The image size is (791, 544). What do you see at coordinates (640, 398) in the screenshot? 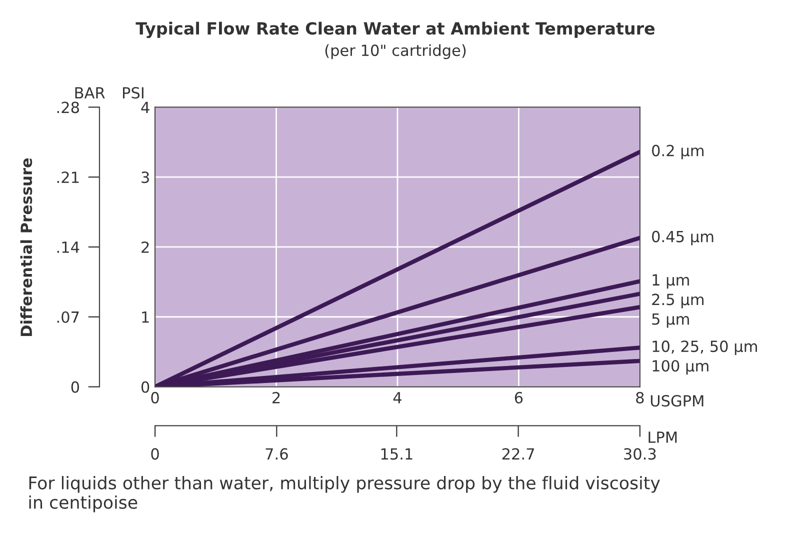
I see `x-tick-label: 8` at bounding box center [640, 398].